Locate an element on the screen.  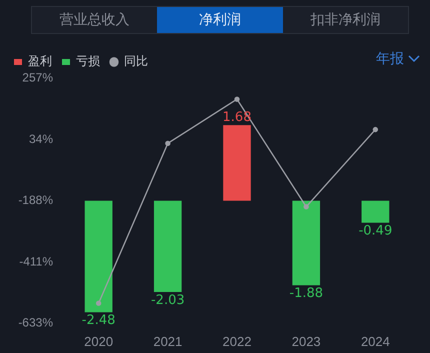
data-label: -2.03 is located at coordinates (167, 300).